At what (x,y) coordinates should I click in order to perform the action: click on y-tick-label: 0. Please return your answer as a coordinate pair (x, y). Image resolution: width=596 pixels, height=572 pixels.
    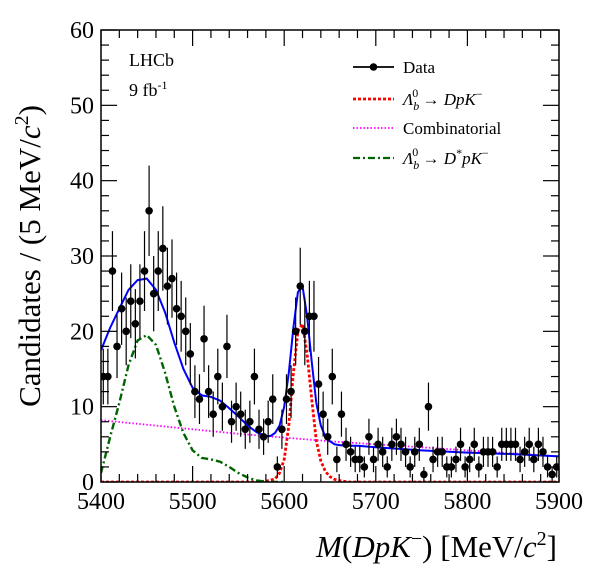
    Looking at the image, I should click on (88, 483).